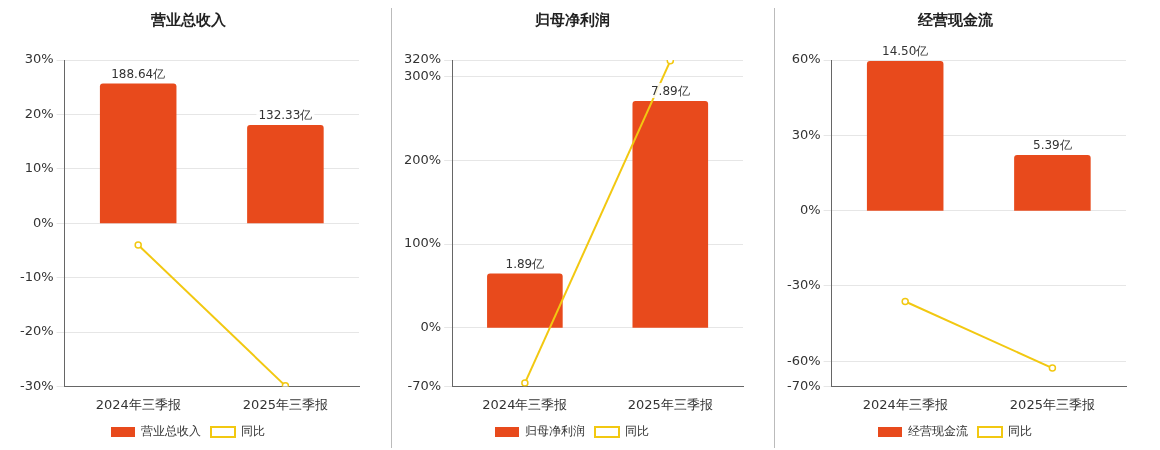 This screenshot has width=1160, height=450. What do you see at coordinates (39, 113) in the screenshot?
I see `y-tick-label: 20%` at bounding box center [39, 113].